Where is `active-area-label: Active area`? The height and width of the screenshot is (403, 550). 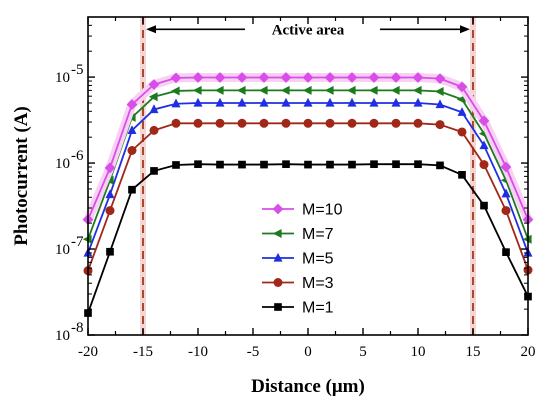
active-area-label: Active area is located at coordinates (308, 30).